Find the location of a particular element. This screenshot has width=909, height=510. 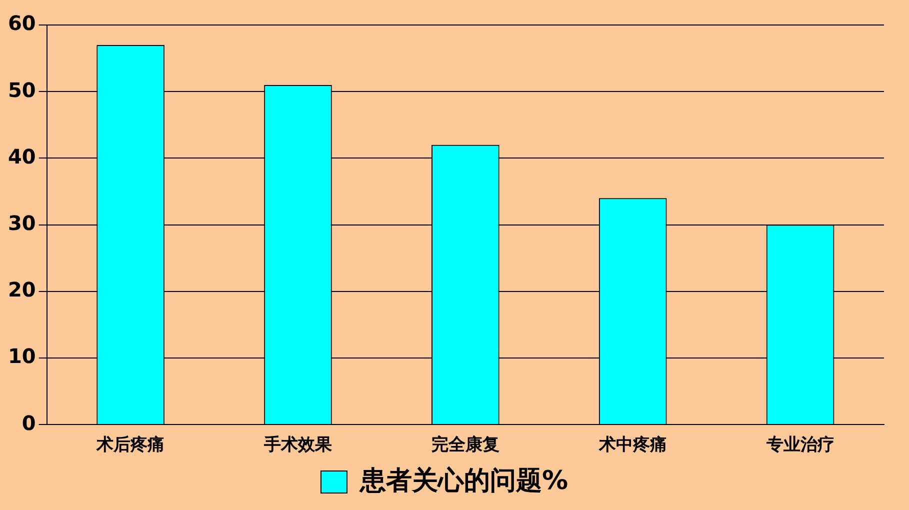

y-tick-label: 30 is located at coordinates (22, 223).